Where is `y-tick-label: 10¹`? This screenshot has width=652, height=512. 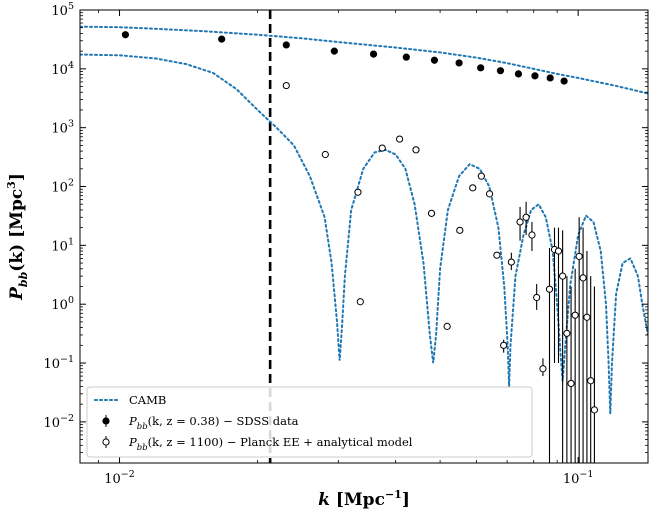
y-tick-label: 10¹ is located at coordinates (62, 245).